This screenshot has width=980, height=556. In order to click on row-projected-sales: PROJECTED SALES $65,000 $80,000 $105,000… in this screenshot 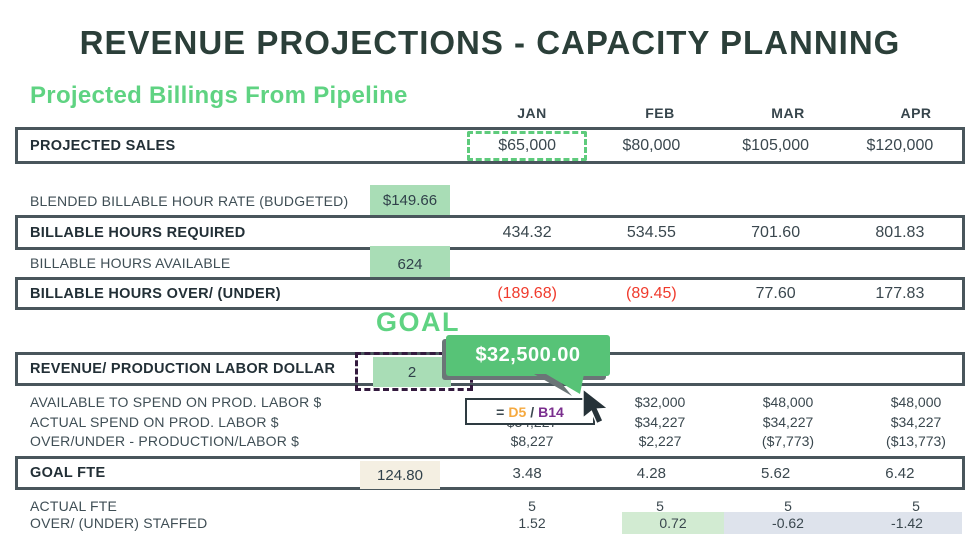, I will do `click(490, 145)`.